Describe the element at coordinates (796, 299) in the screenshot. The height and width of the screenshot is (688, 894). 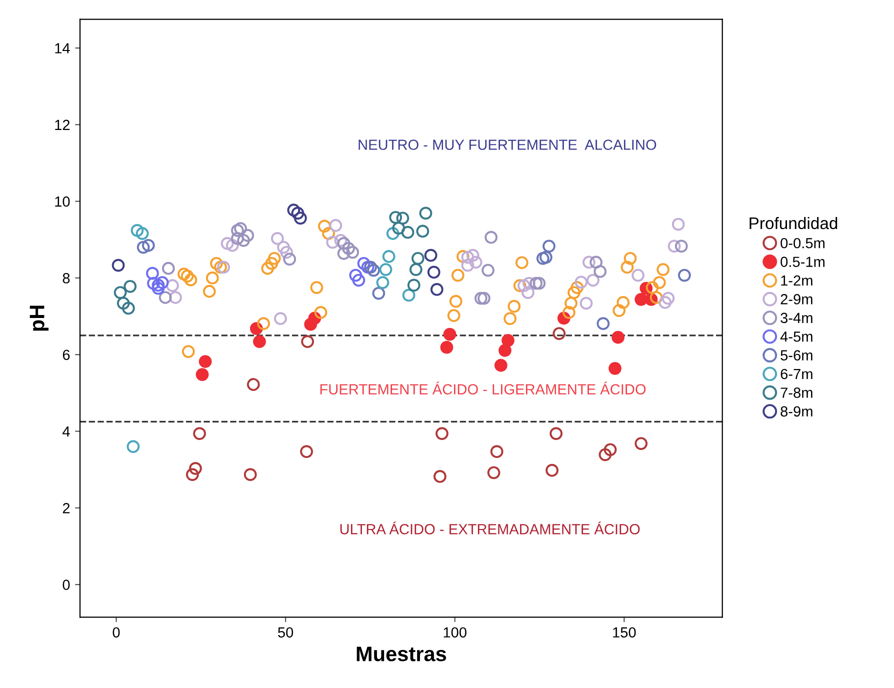
I see `legend-label: 2-9m` at that location.